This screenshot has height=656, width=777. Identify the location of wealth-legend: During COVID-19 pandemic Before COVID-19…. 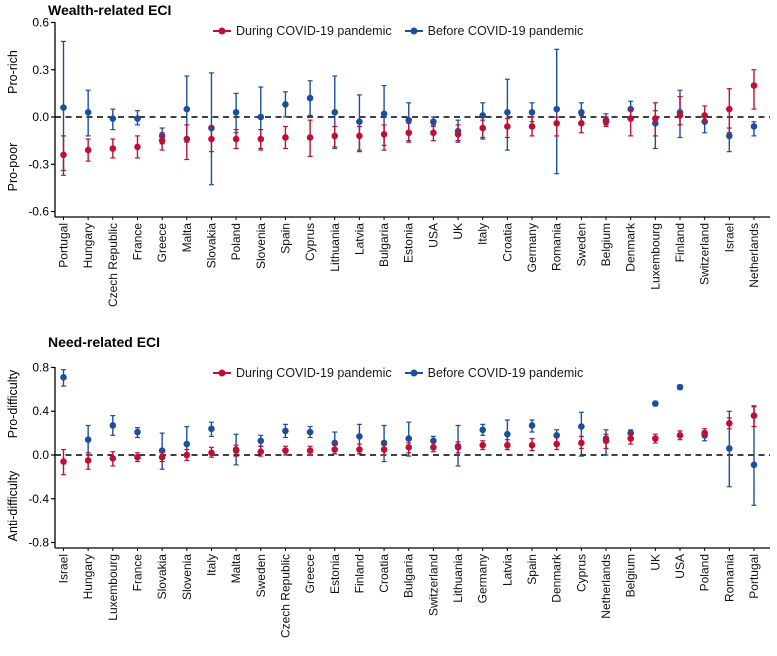
(404, 31).